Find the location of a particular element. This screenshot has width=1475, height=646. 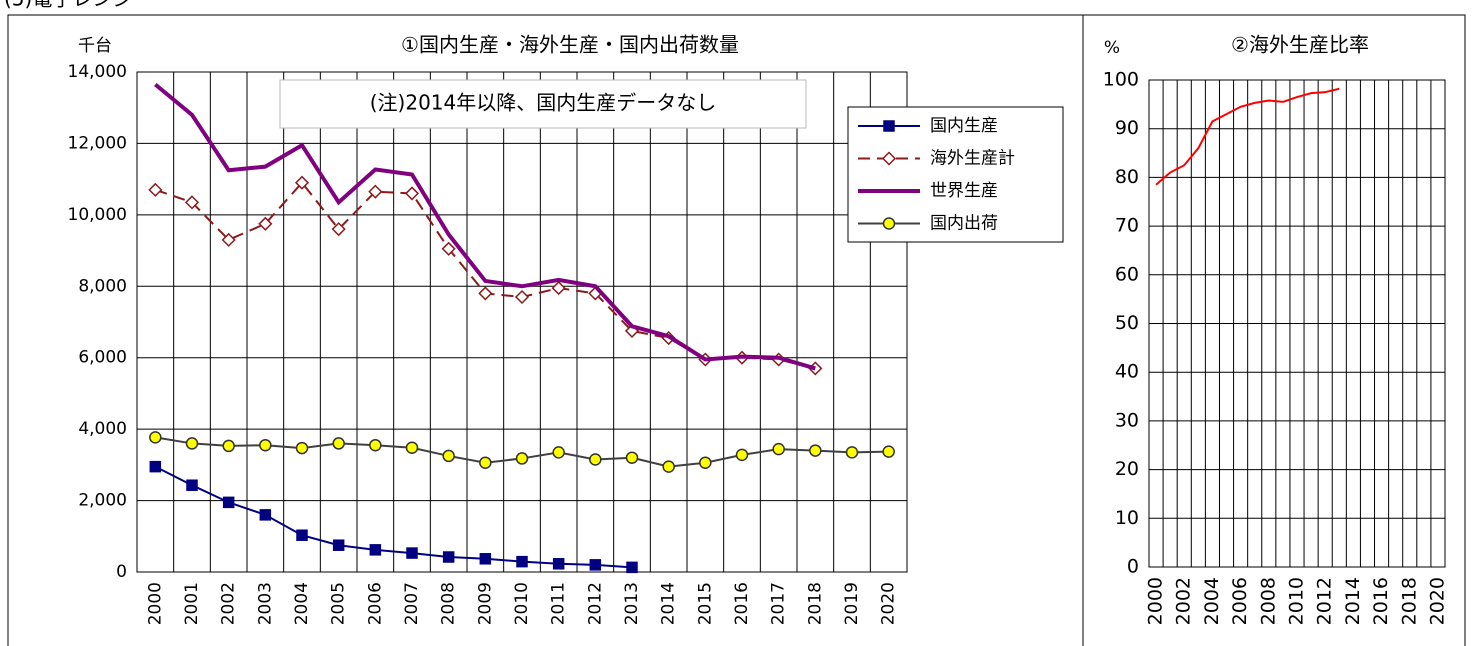

y-tick-label: 0 is located at coordinates (1133, 567).